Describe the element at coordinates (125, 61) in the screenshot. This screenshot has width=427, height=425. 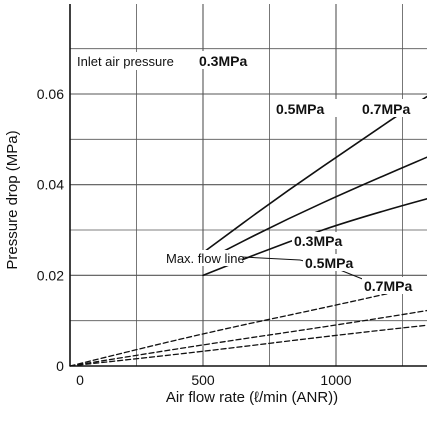
I see `inlet-air-pressure-label: Inlet air pressure` at that location.